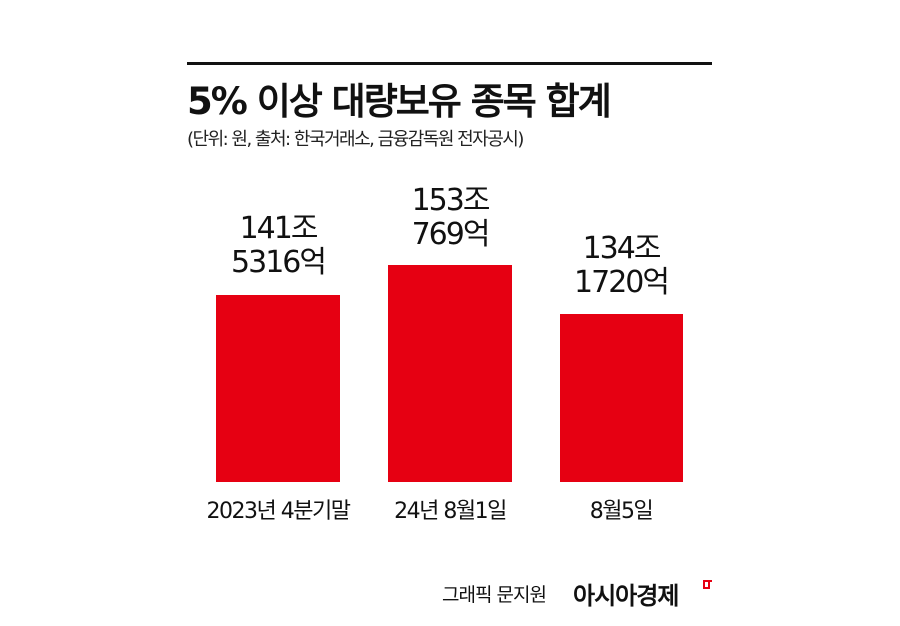  I want to click on category-label: 8월5일, so click(621, 511).